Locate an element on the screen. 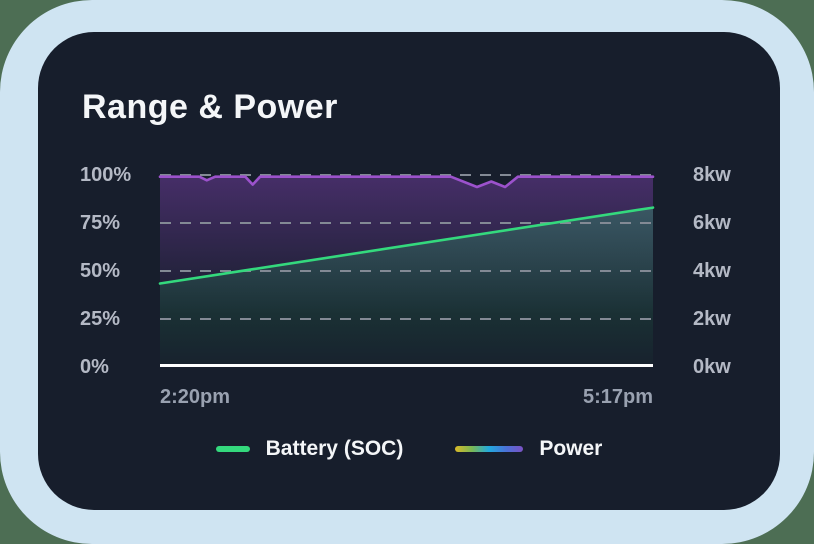 The height and width of the screenshot is (544, 814). x-axis-start-label: 2:20pm is located at coordinates (195, 396).